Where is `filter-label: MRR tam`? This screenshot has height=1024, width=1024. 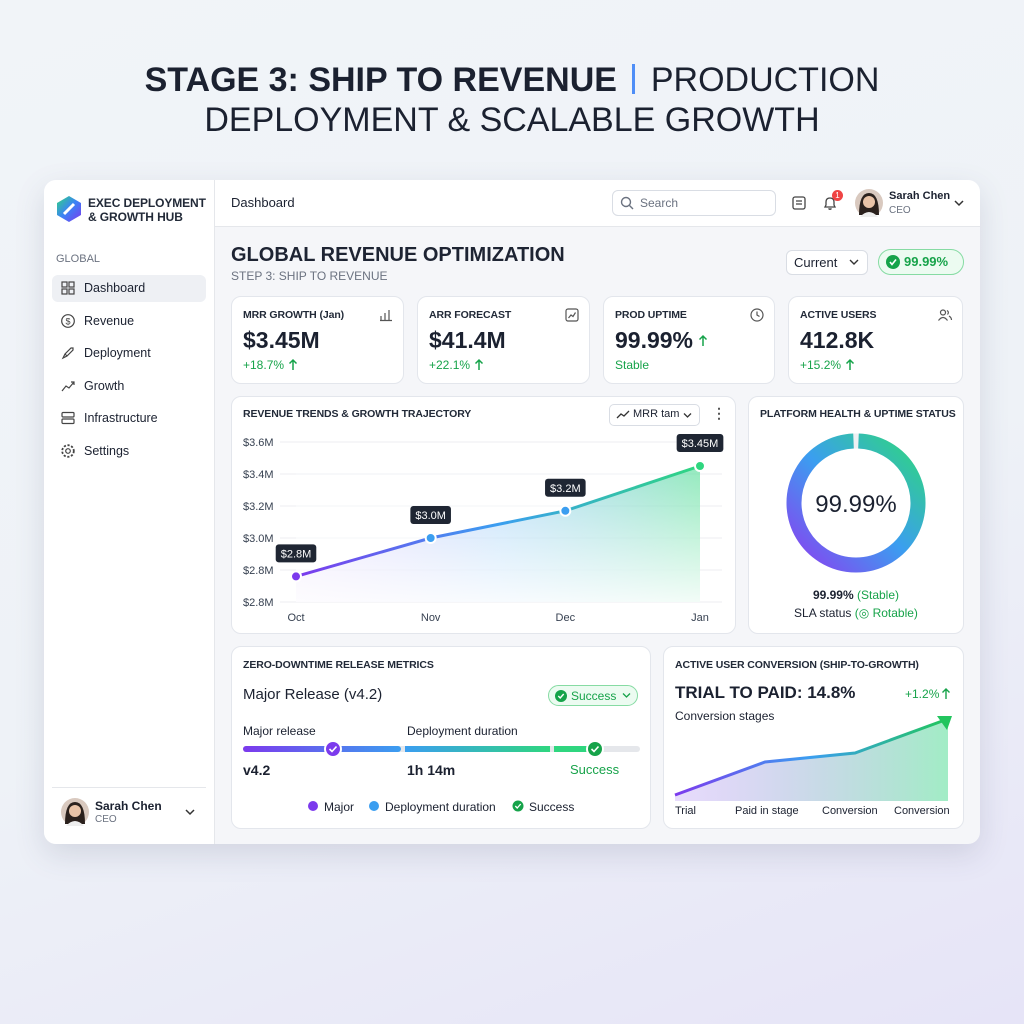 filter-label: MRR tam is located at coordinates (656, 414).